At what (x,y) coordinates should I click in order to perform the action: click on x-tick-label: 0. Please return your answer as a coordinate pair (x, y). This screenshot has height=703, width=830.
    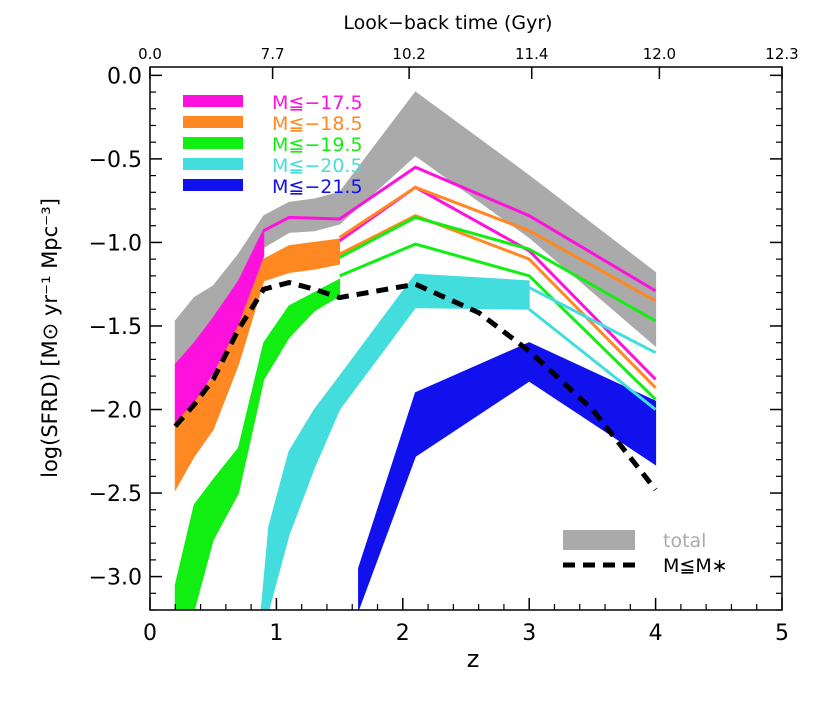
    Looking at the image, I should click on (150, 633).